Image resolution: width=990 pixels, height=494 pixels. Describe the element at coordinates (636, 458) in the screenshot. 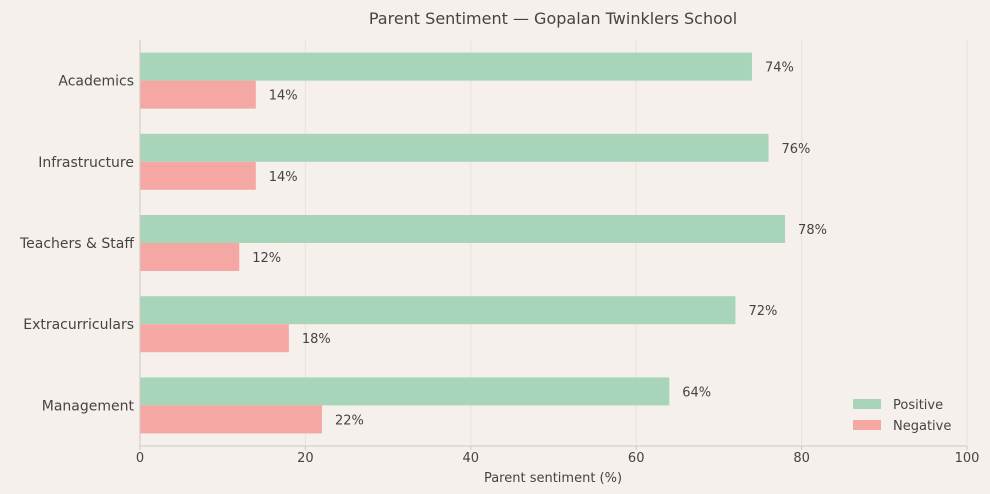

I see `x-tick-label: 60` at that location.